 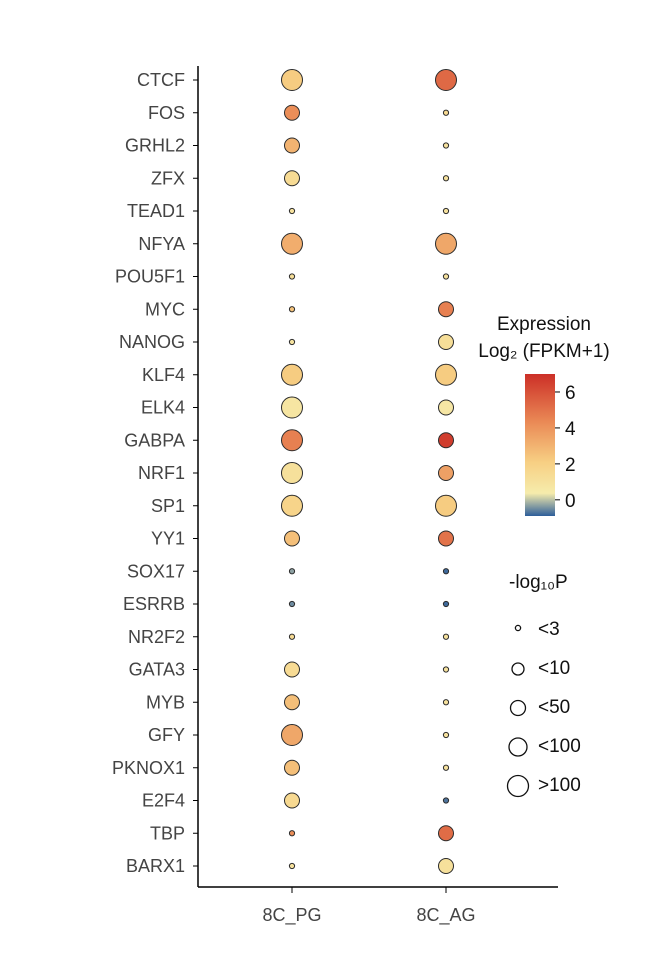 What do you see at coordinates (538, 582) in the screenshot?
I see `size-legend-title: -log₁₀P` at bounding box center [538, 582].